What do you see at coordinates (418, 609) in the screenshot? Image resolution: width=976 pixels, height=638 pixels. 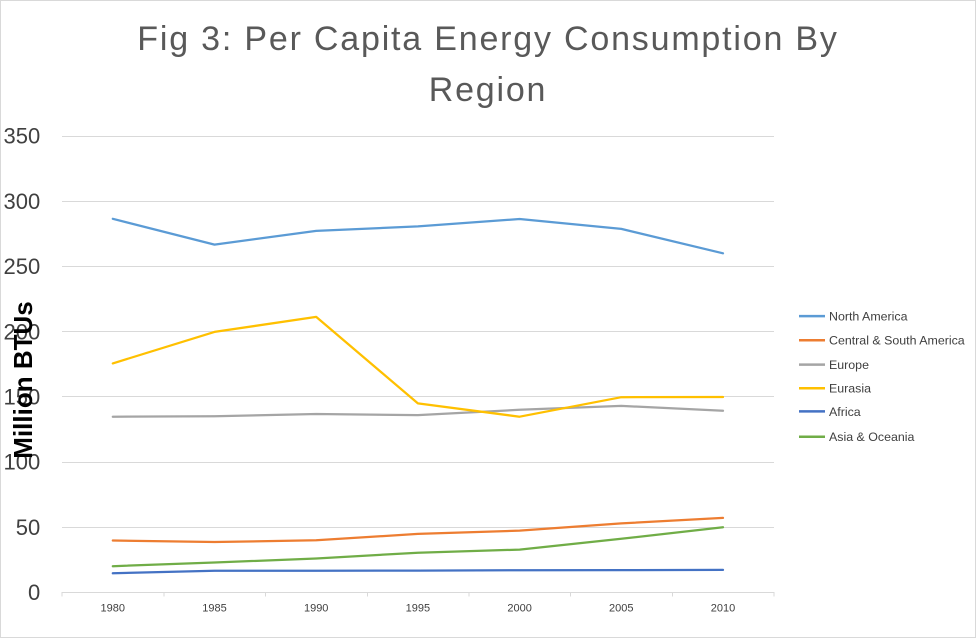 I see `svg-text: 1995` at bounding box center [418, 609].